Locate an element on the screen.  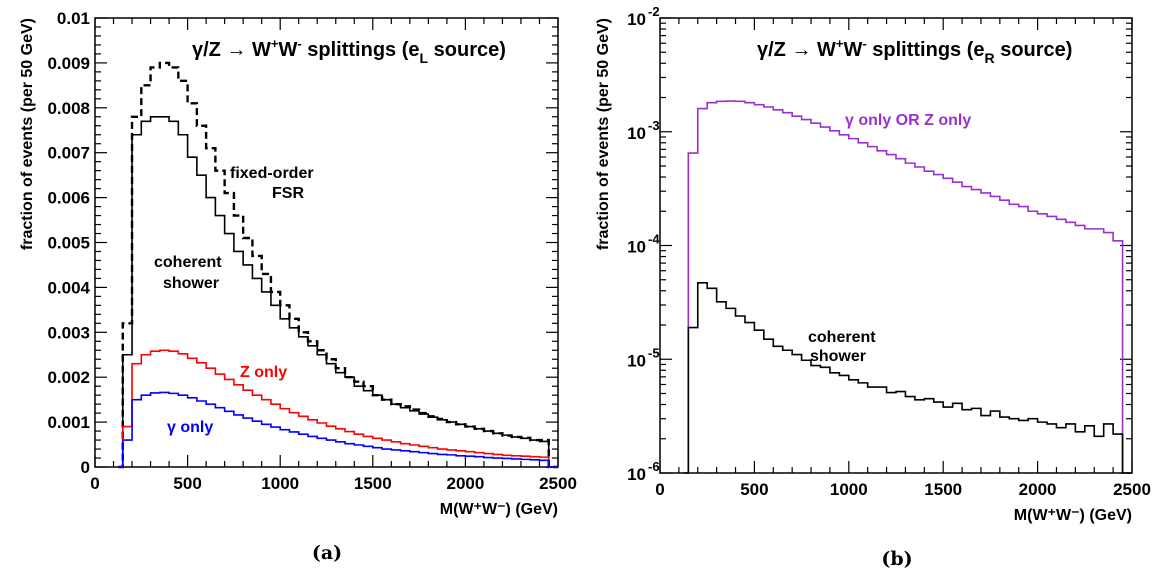
y-tick-label: 10 -4 is located at coordinates (643, 244).